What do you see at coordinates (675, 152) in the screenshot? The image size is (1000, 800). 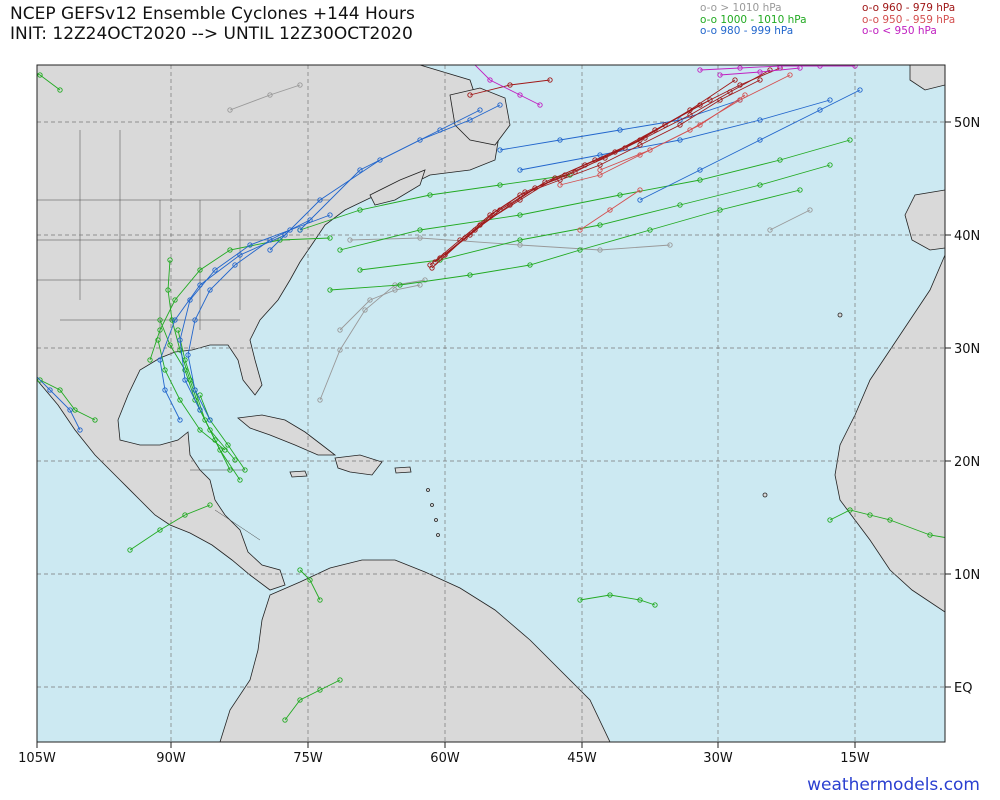 I see `tracks-red` at bounding box center [675, 152].